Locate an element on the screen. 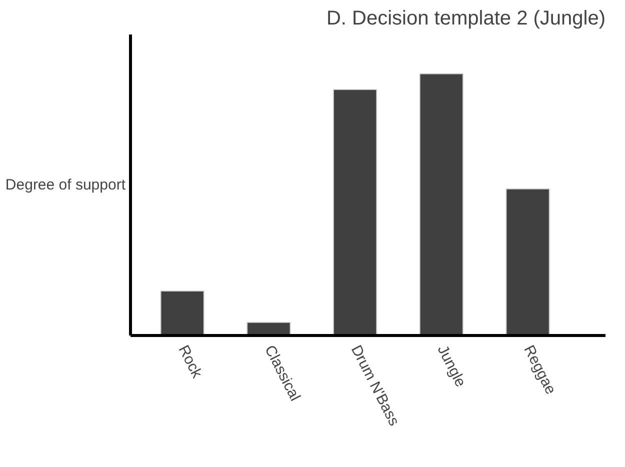 This screenshot has width=625, height=467. x-tick-label: Jungle is located at coordinates (452, 366).